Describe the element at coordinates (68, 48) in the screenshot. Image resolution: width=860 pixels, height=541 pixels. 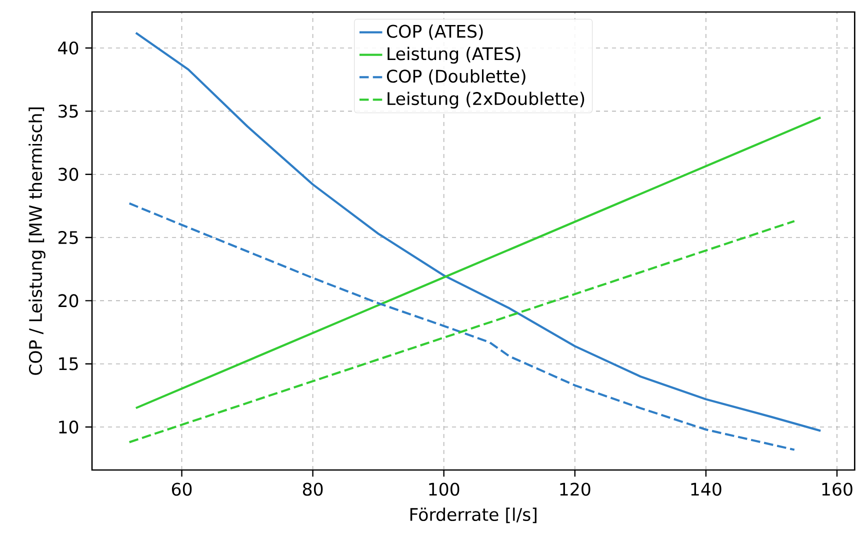
I see `y-tick-label: 40` at that location.